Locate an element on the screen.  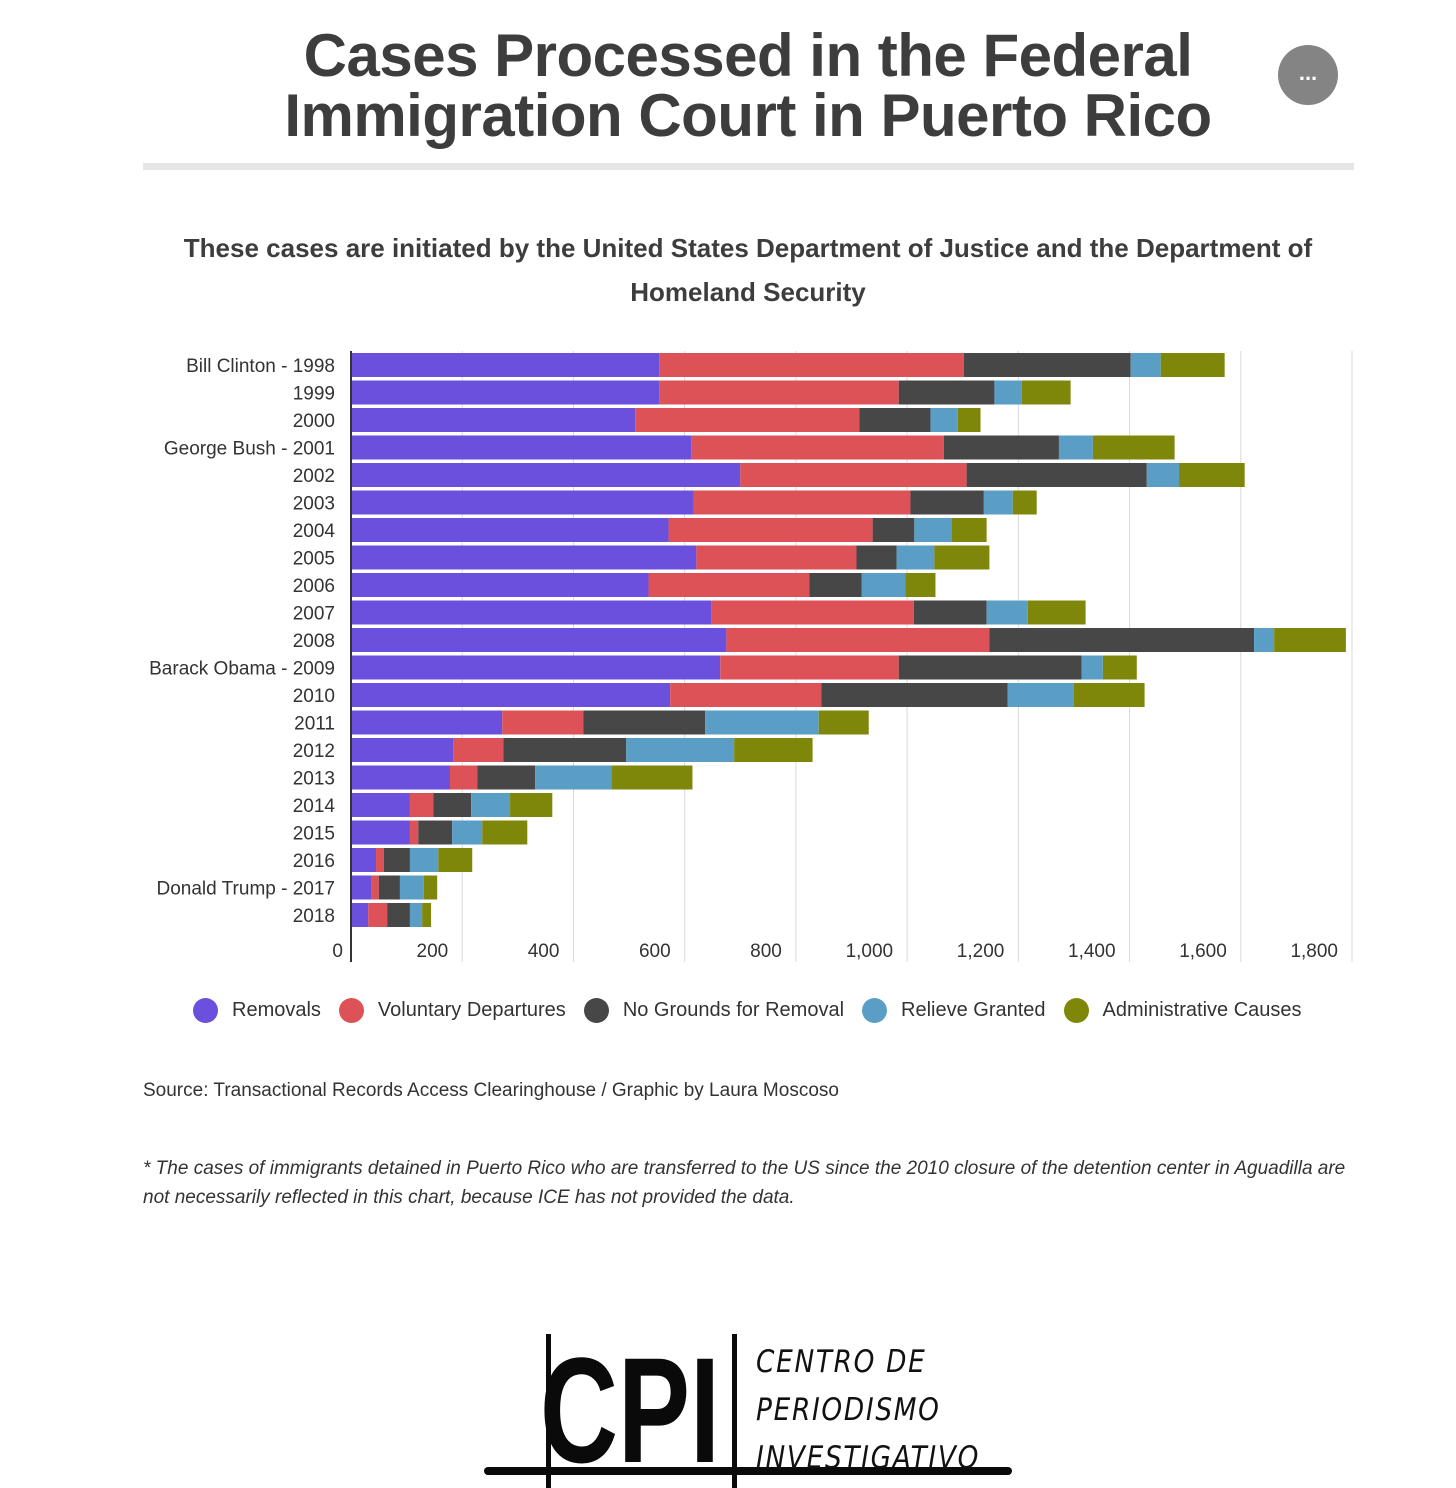
y-category-label: 2003 is located at coordinates (314, 504).